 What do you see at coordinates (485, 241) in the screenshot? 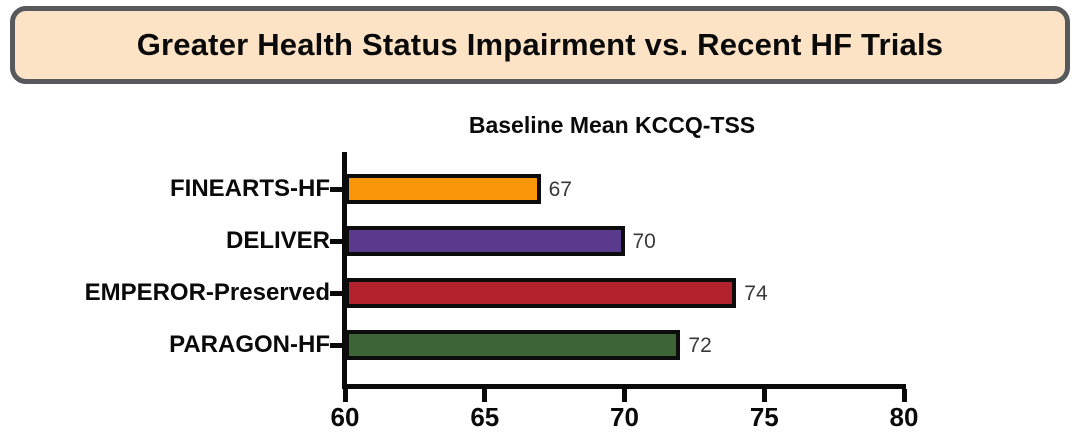
I see `bar-deliver` at bounding box center [485, 241].